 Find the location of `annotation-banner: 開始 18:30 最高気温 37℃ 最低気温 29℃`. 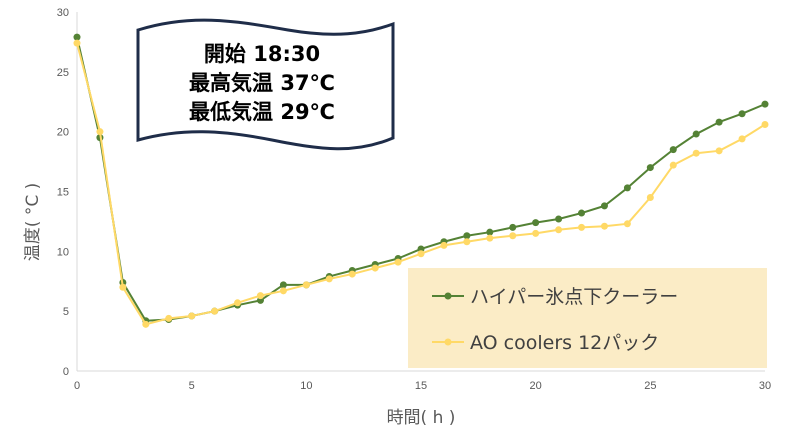

annotation-banner: 開始 18:30 最高気温 37℃ 最低気温 29℃ is located at coordinates (265, 84).